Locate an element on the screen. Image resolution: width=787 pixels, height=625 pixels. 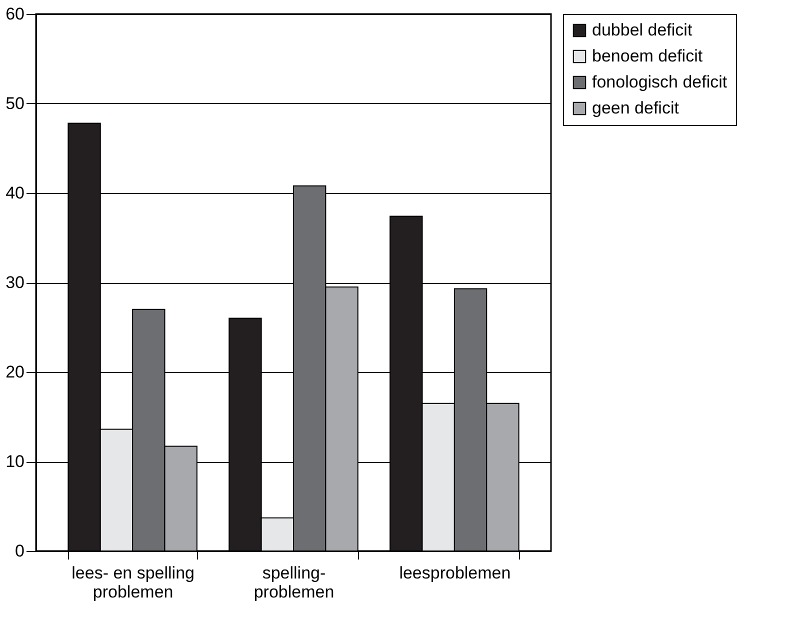
x-tick-label: spelling- problemen is located at coordinates (294, 583).